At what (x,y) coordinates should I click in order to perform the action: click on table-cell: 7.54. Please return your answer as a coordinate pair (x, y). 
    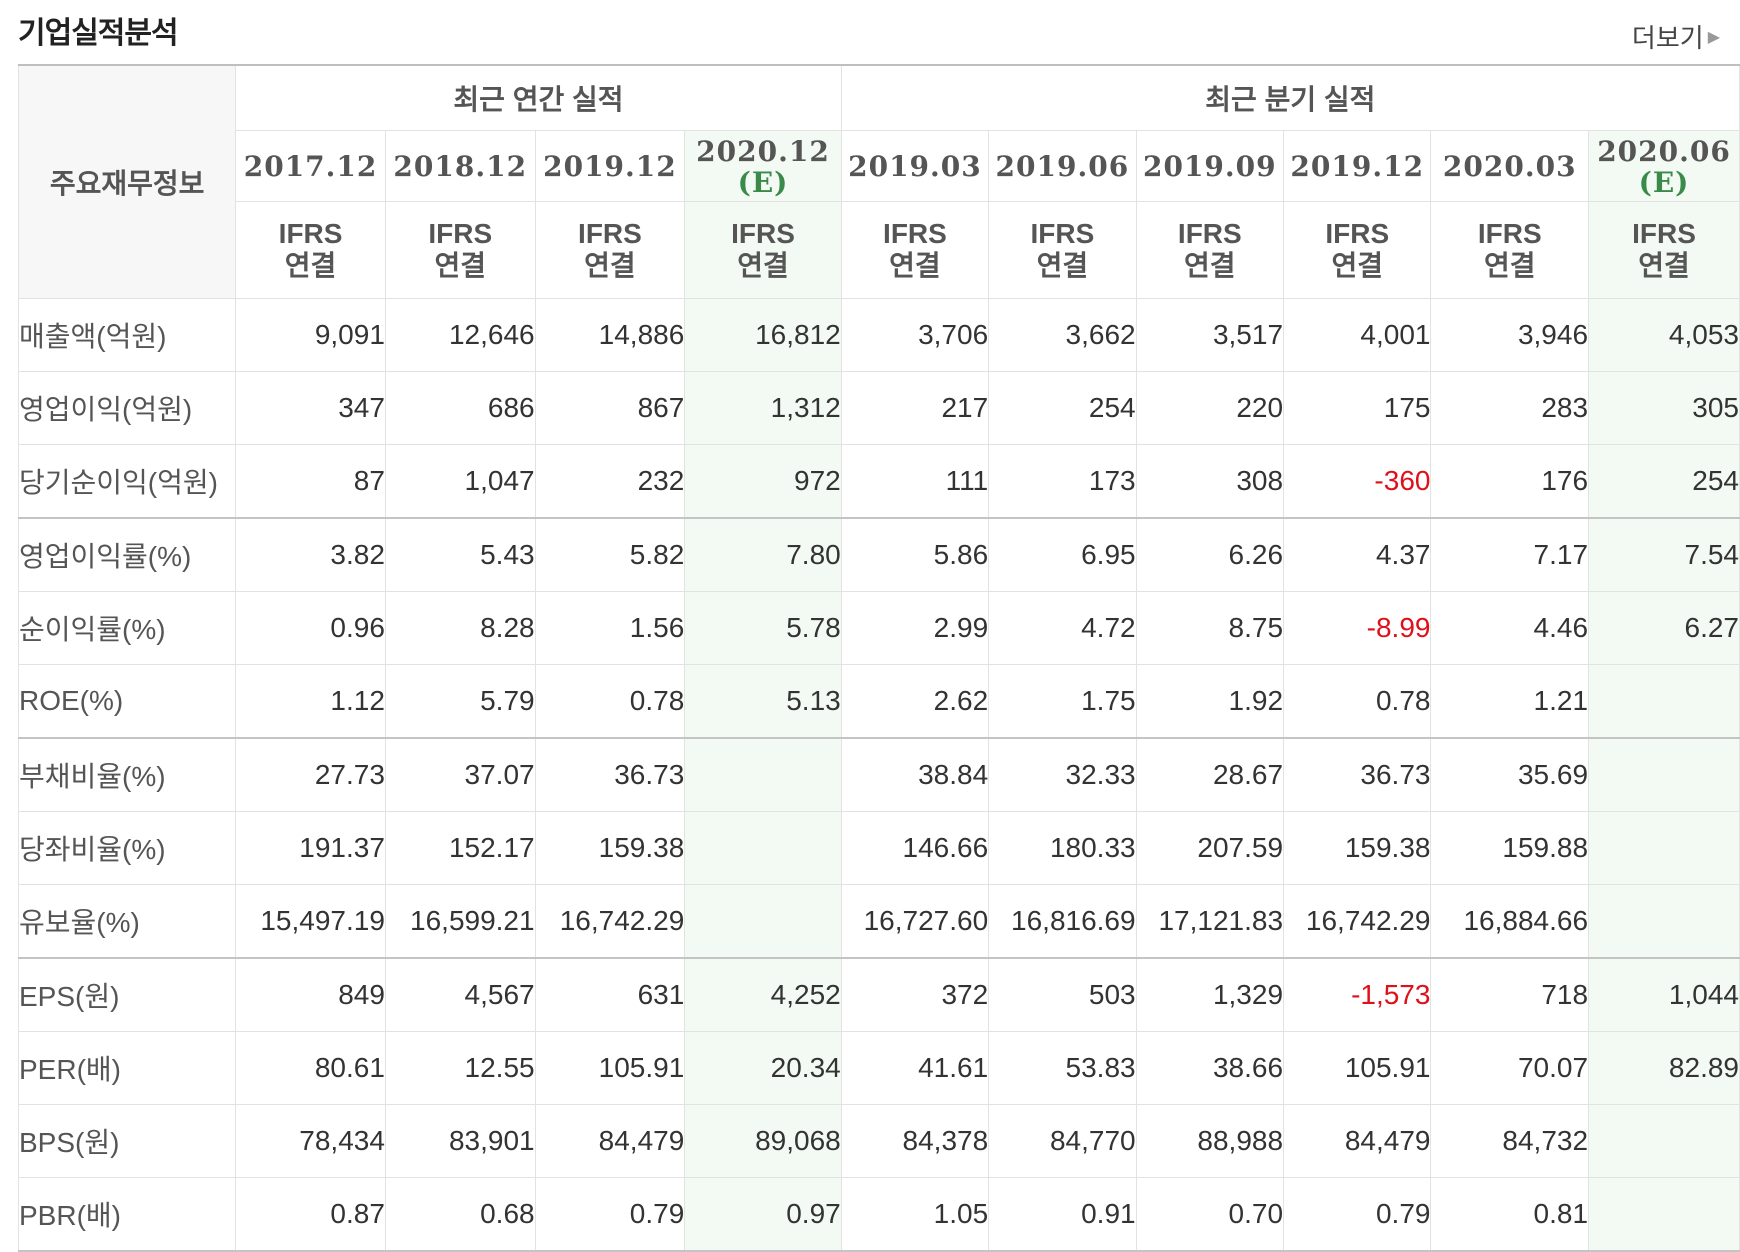
    Looking at the image, I should click on (1664, 554).